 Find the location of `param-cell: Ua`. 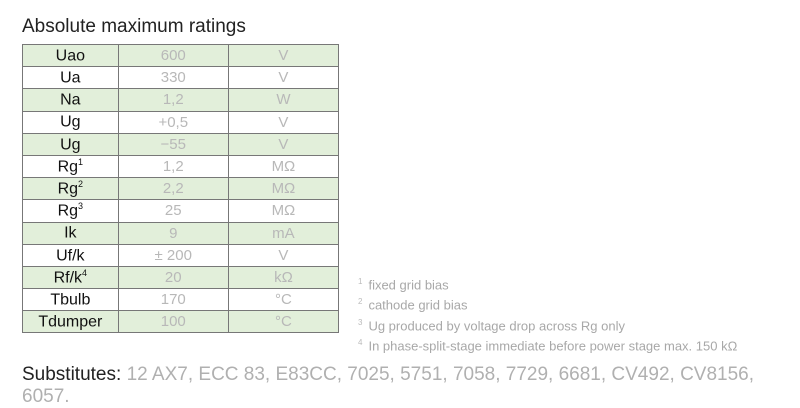

param-cell: Ua is located at coordinates (70, 78).